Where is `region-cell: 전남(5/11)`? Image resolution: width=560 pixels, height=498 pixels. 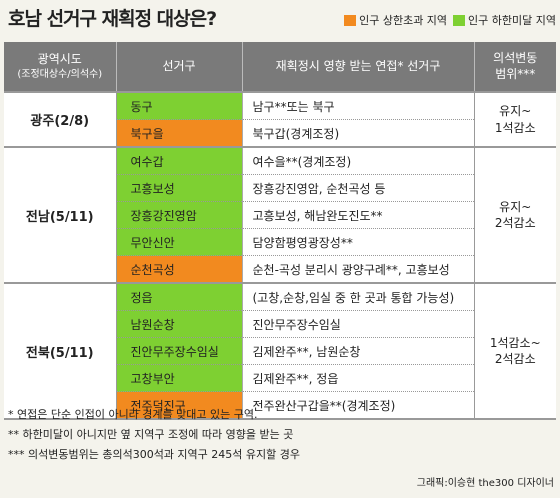
region-cell: 전남(5/11) is located at coordinates (60, 215).